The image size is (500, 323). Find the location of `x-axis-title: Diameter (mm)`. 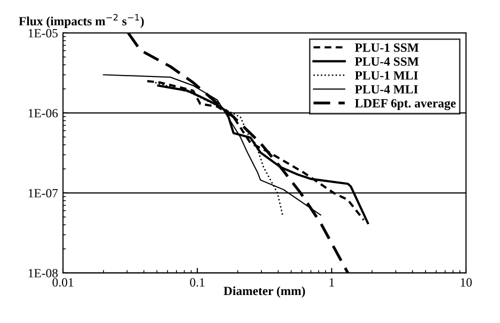

x-axis-title: Diameter (mm) is located at coordinates (264, 292).